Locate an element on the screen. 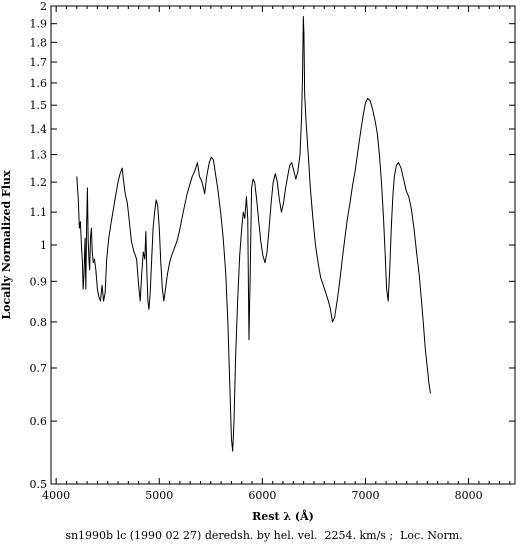  y-tick-label: 2 is located at coordinates (43, 6).